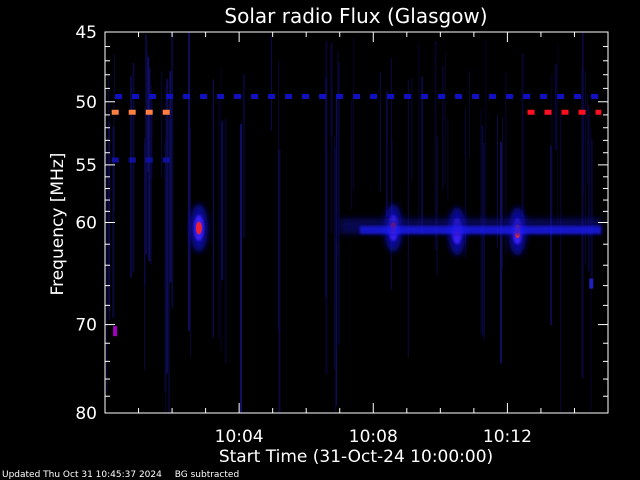 This screenshot has width=640, height=480. Describe the element at coordinates (507, 437) in the screenshot. I see `x-tick-label: 10:12` at that location.